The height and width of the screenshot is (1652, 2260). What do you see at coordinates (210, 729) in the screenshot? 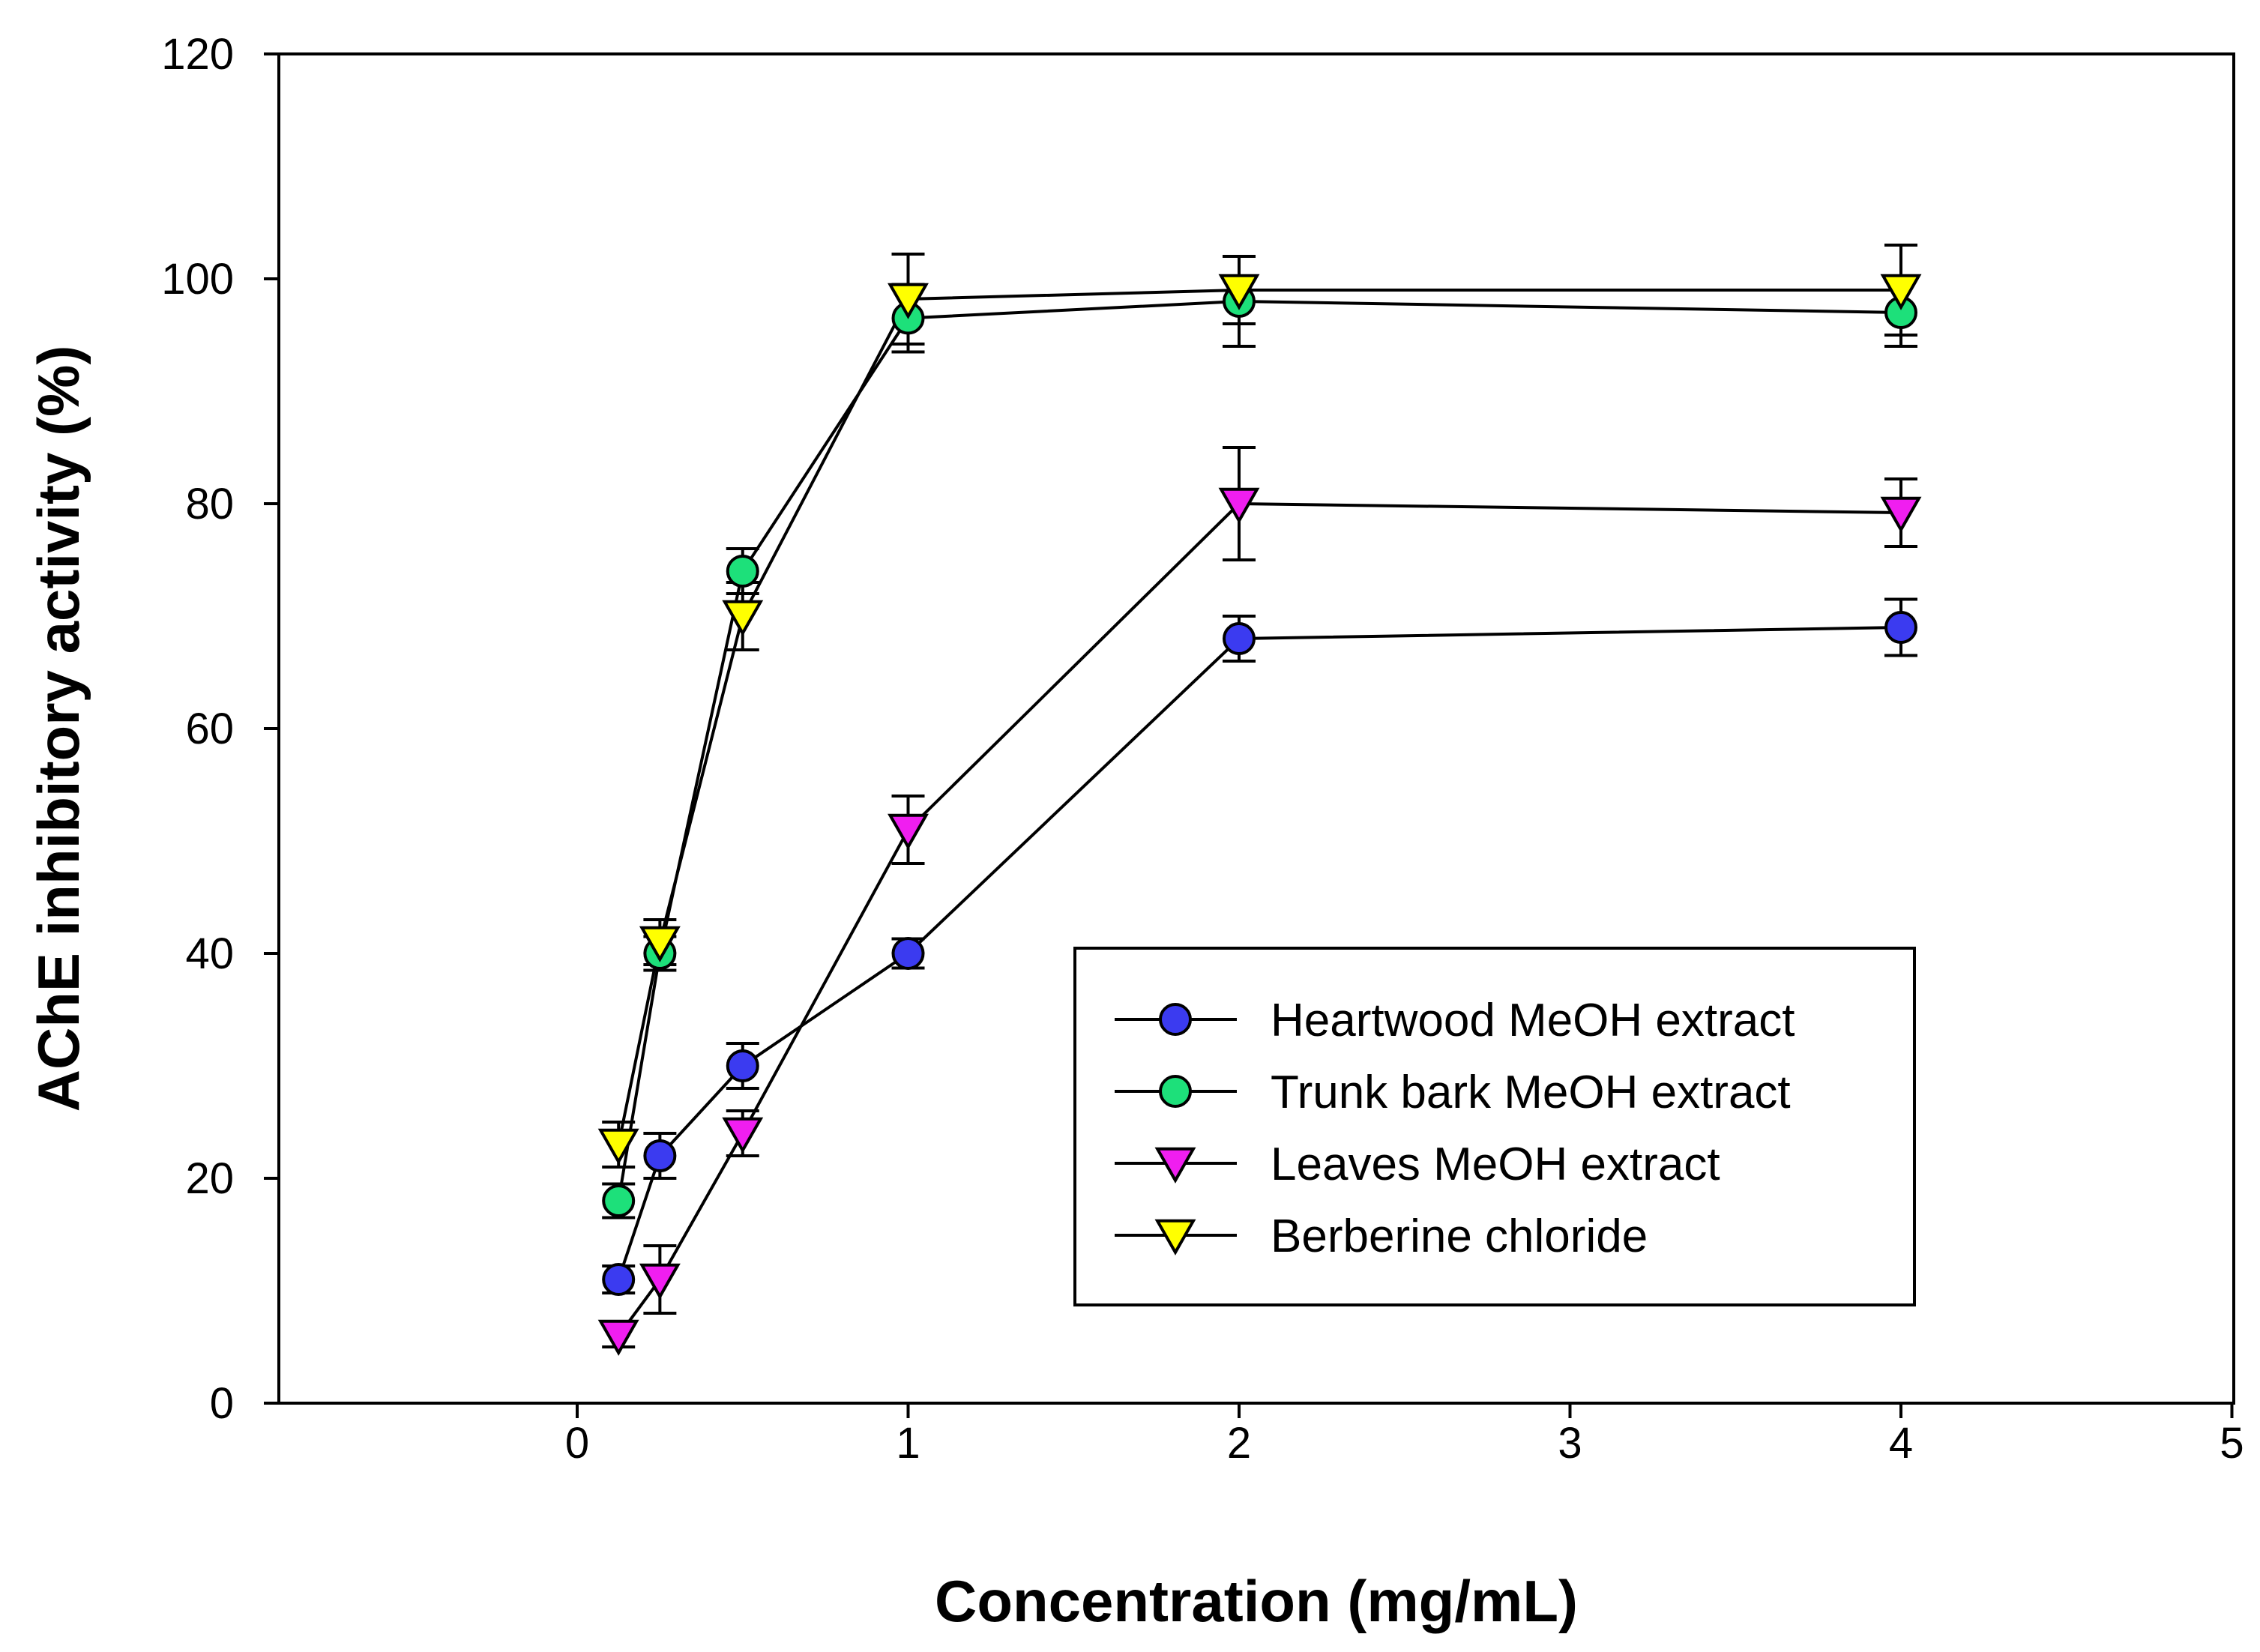
I see `y-tick-label: 60` at bounding box center [210, 729].